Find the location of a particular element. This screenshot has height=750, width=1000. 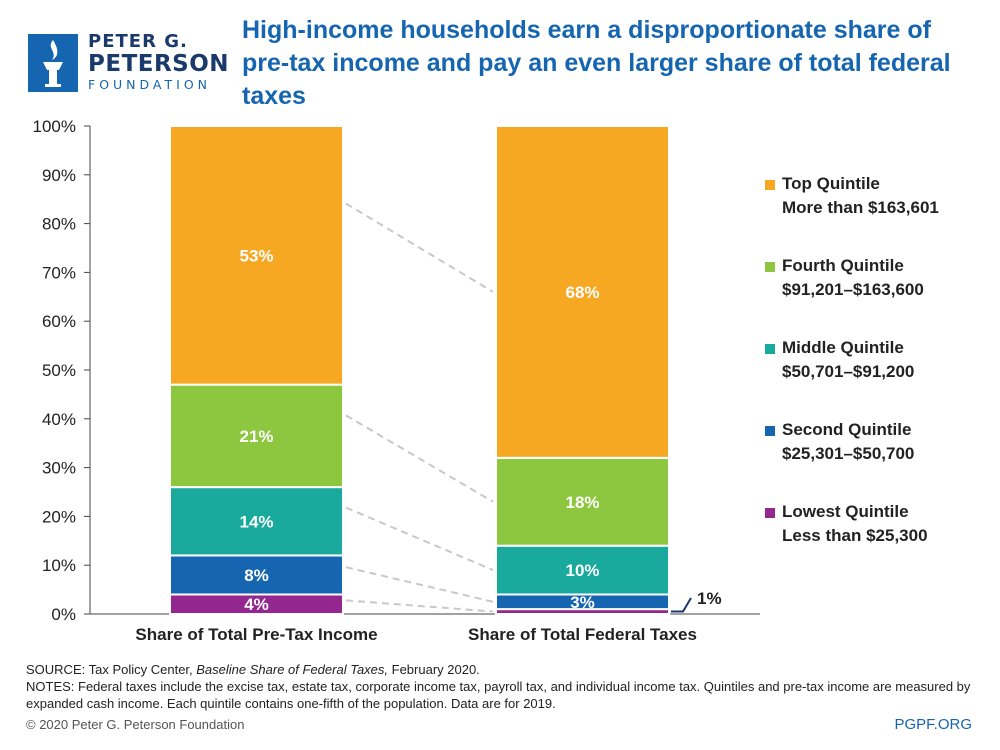

legend-item: Top Quintile More than $163,601 is located at coordinates (880, 213).